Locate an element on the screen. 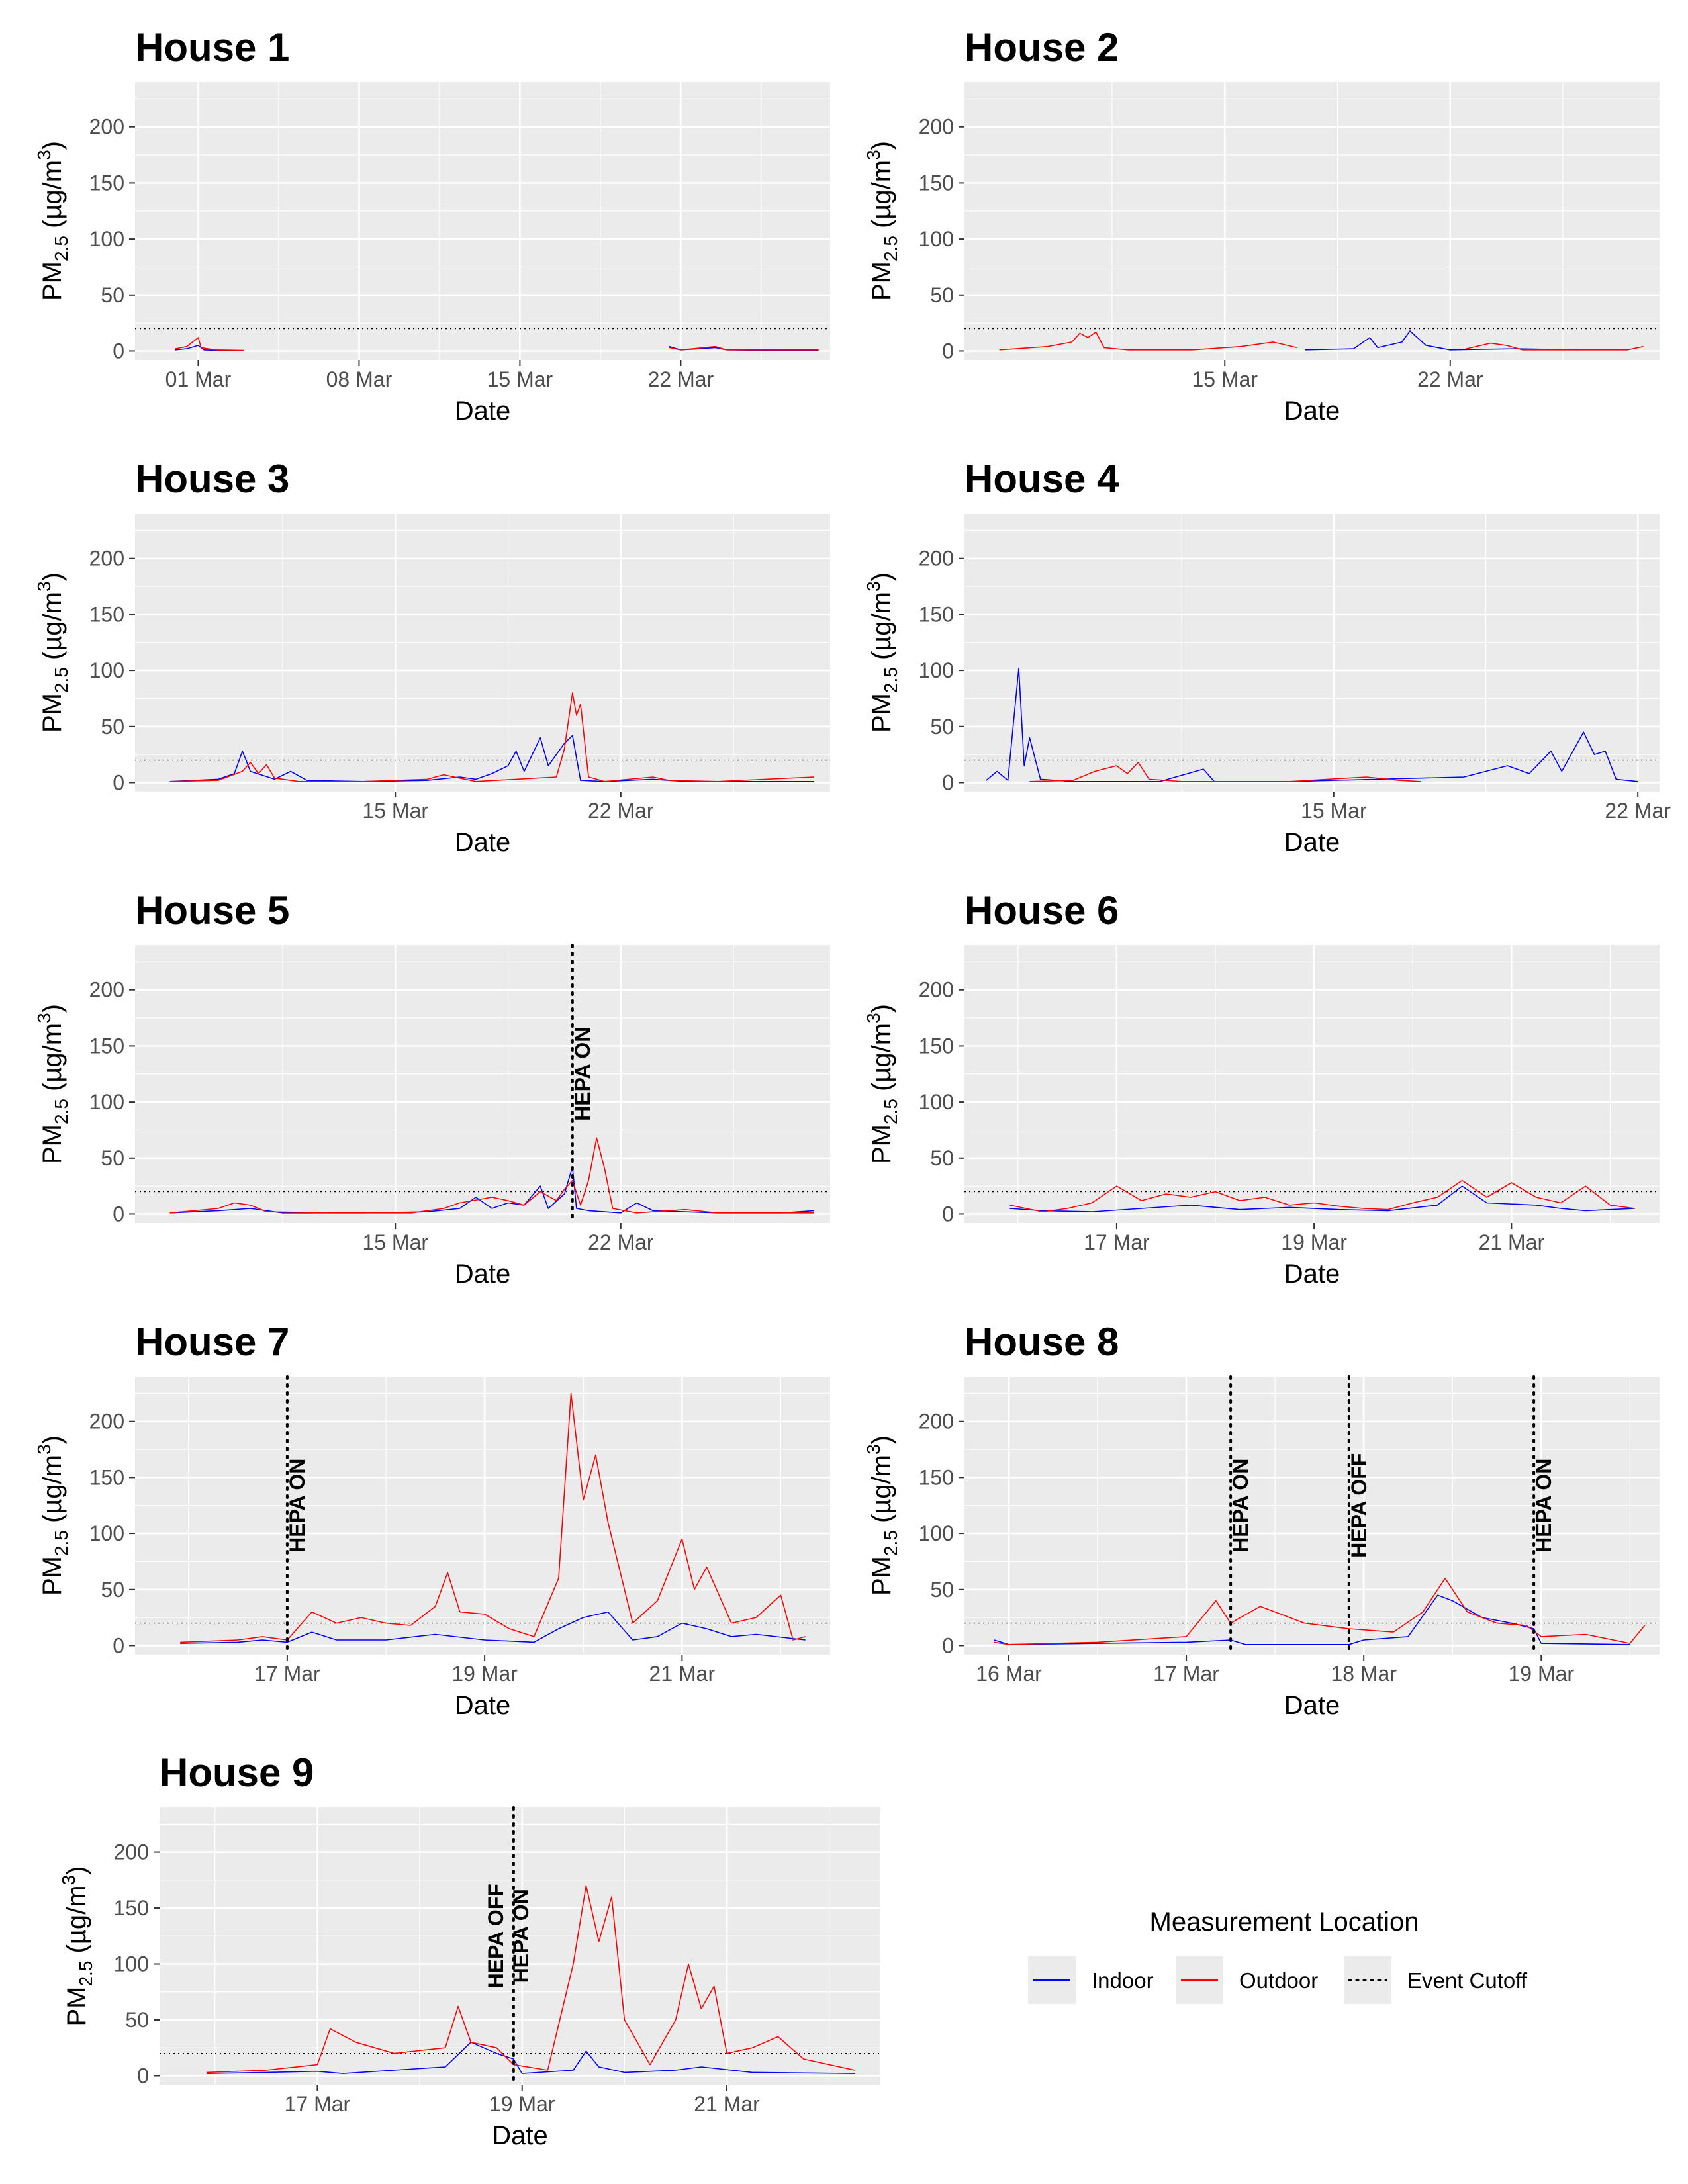 The height and width of the screenshot is (2184, 1688). legend-item-outdoor: Outdoor is located at coordinates (1247, 1980).